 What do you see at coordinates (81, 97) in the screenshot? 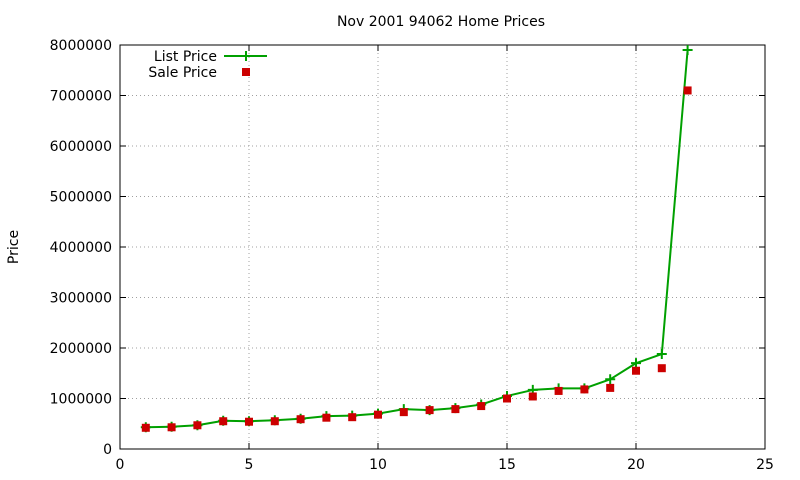
I see `y-tick-label: 7000000` at bounding box center [81, 97].